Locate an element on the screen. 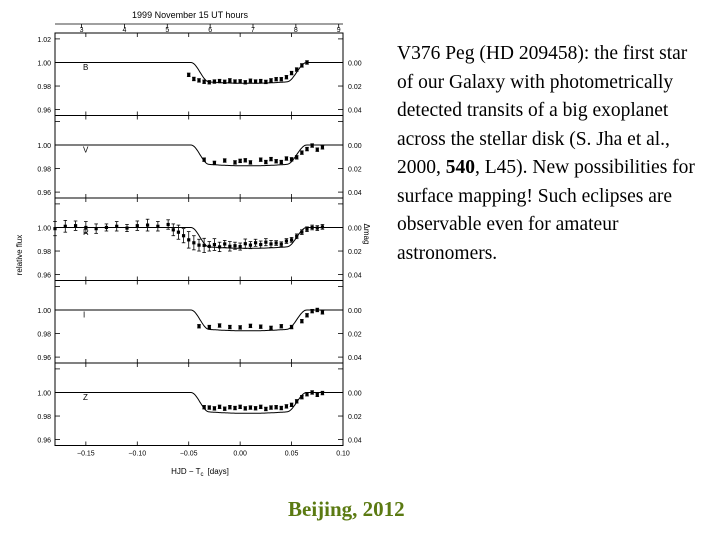 The height and width of the screenshot is (540, 720). right-y-tick-label: 0.04 is located at coordinates (355, 193).